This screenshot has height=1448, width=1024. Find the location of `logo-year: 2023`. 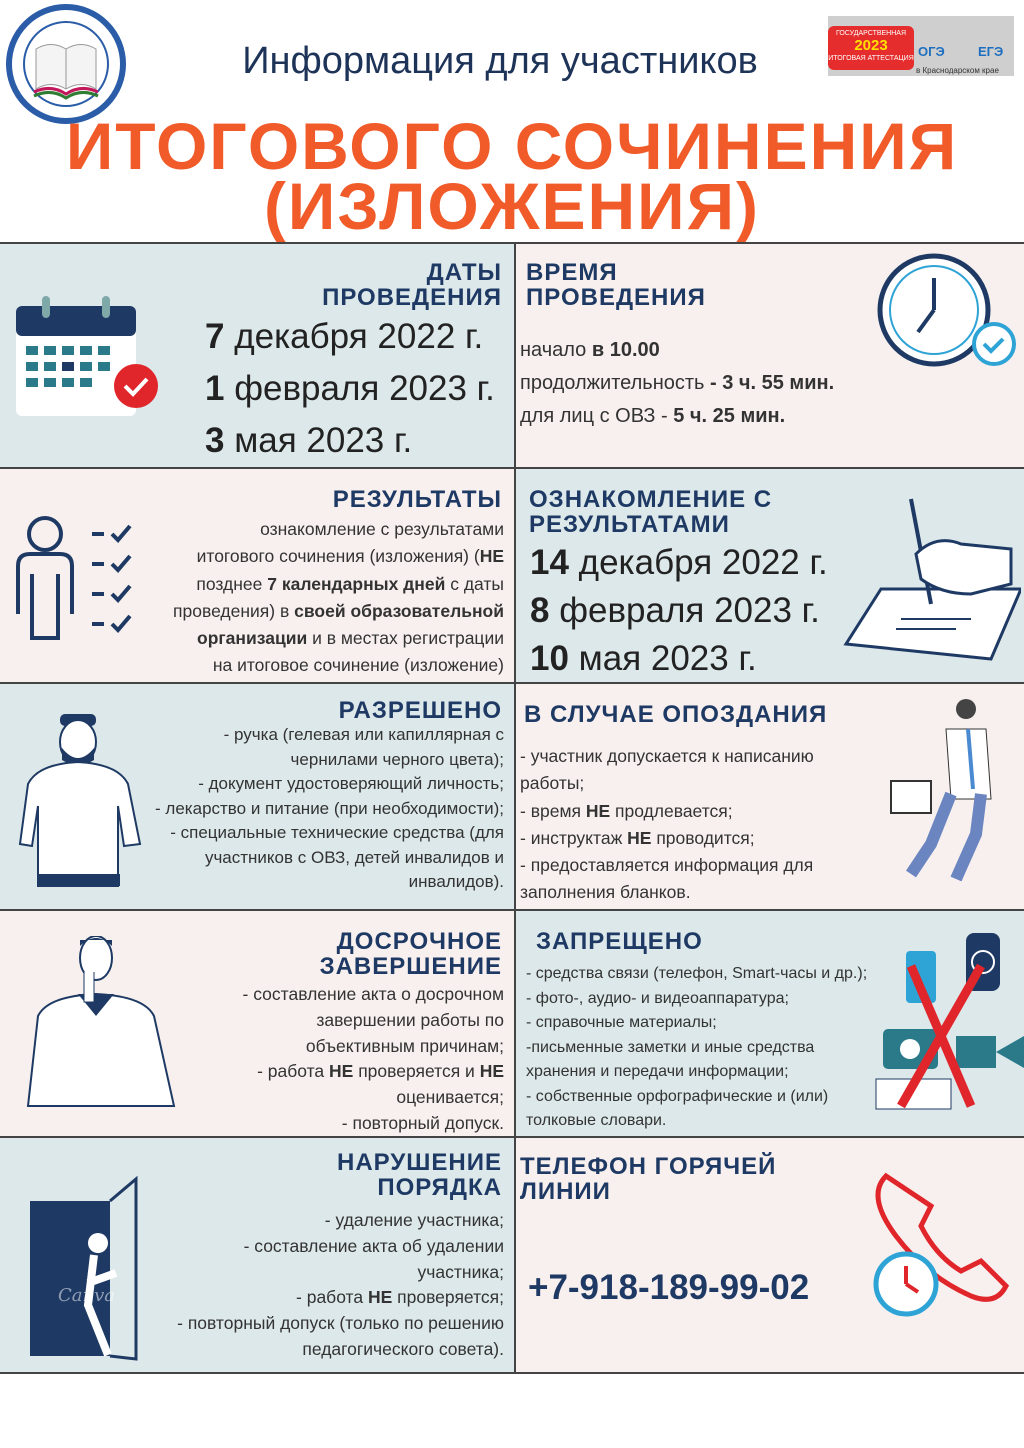

logo-year: 2023 is located at coordinates (871, 45).